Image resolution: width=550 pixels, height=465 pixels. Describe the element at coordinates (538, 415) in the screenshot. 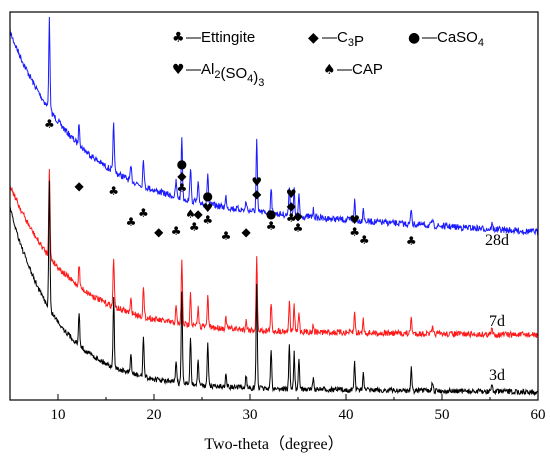

I see `x-tick-label: 60` at that location.